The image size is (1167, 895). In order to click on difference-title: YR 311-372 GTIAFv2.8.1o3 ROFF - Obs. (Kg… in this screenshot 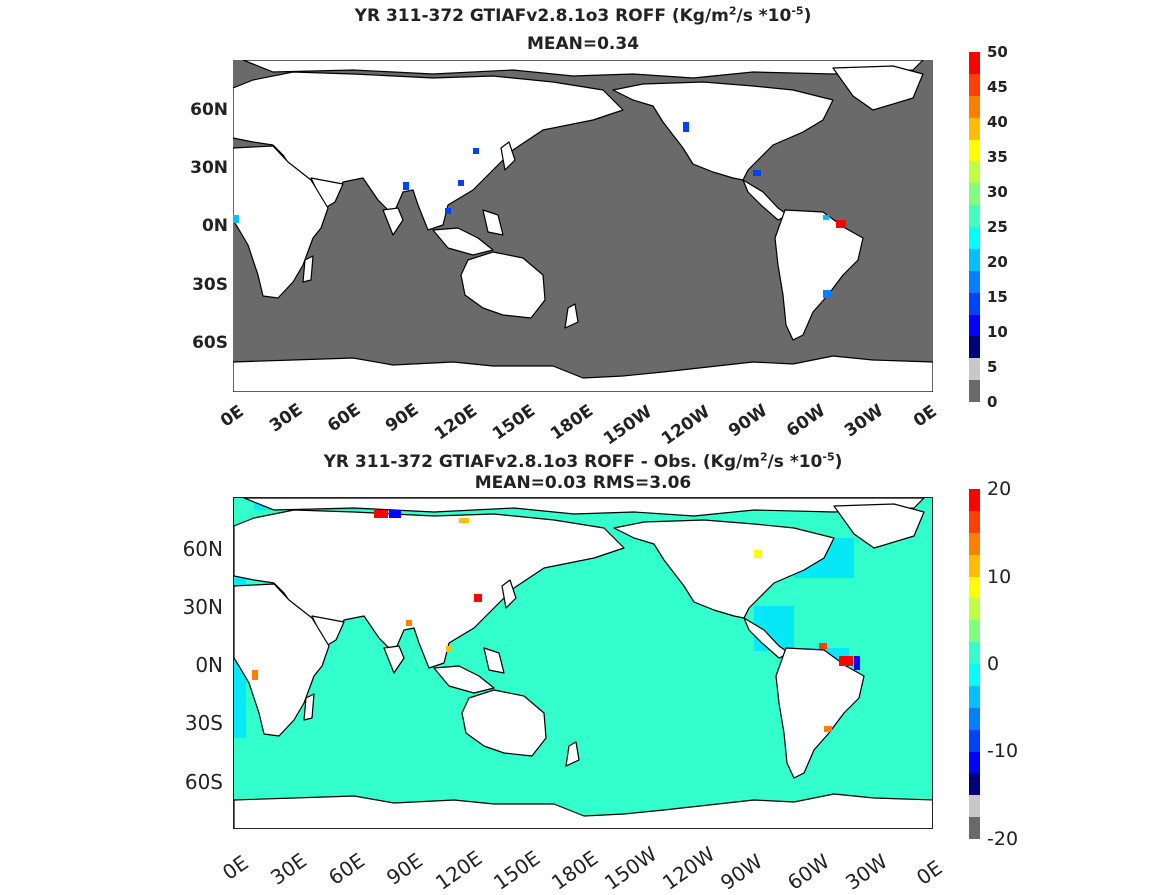, I will do `click(583, 461)`.